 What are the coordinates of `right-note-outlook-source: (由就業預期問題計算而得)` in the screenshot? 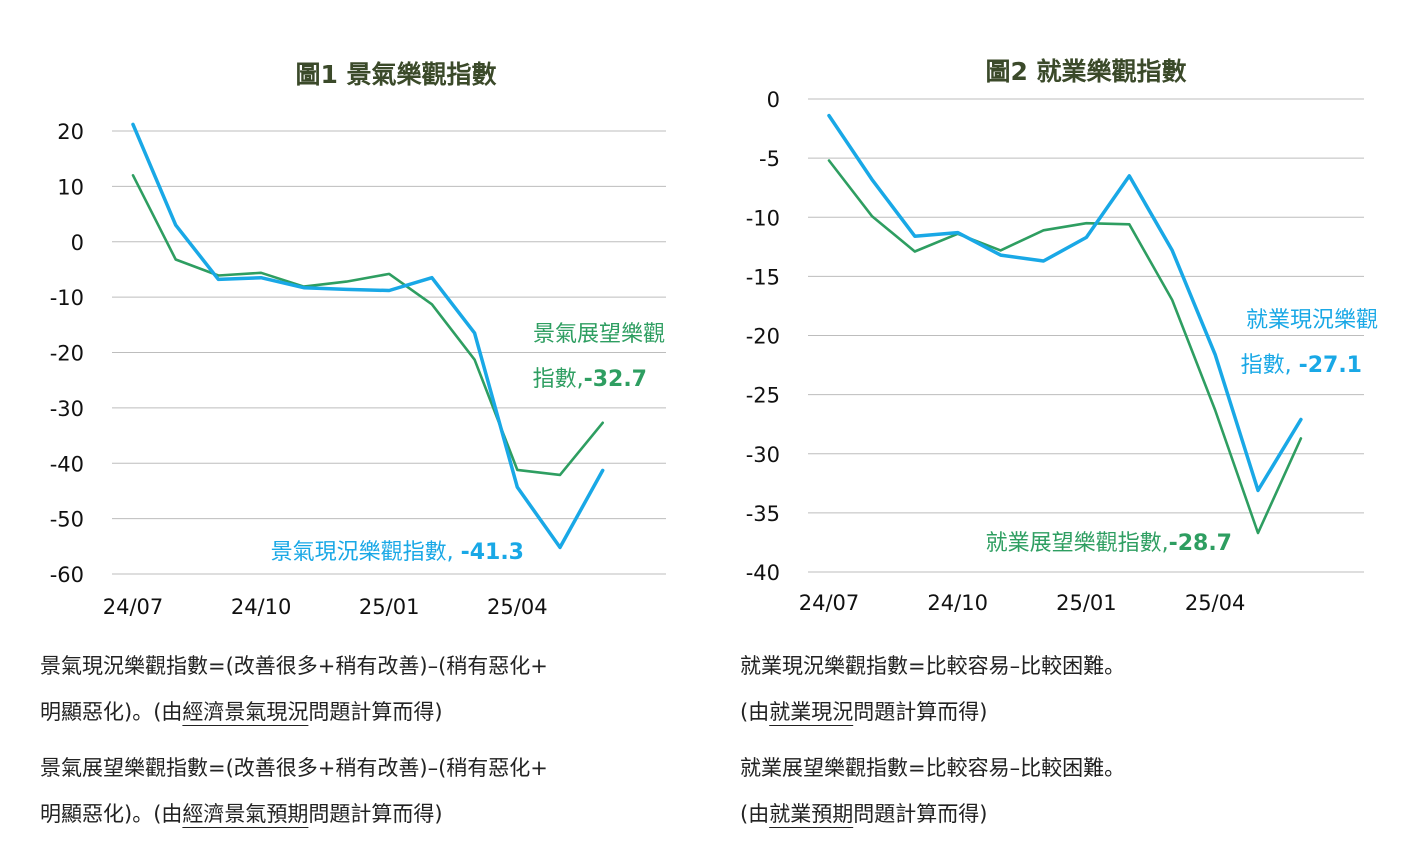 It's located at (864, 814).